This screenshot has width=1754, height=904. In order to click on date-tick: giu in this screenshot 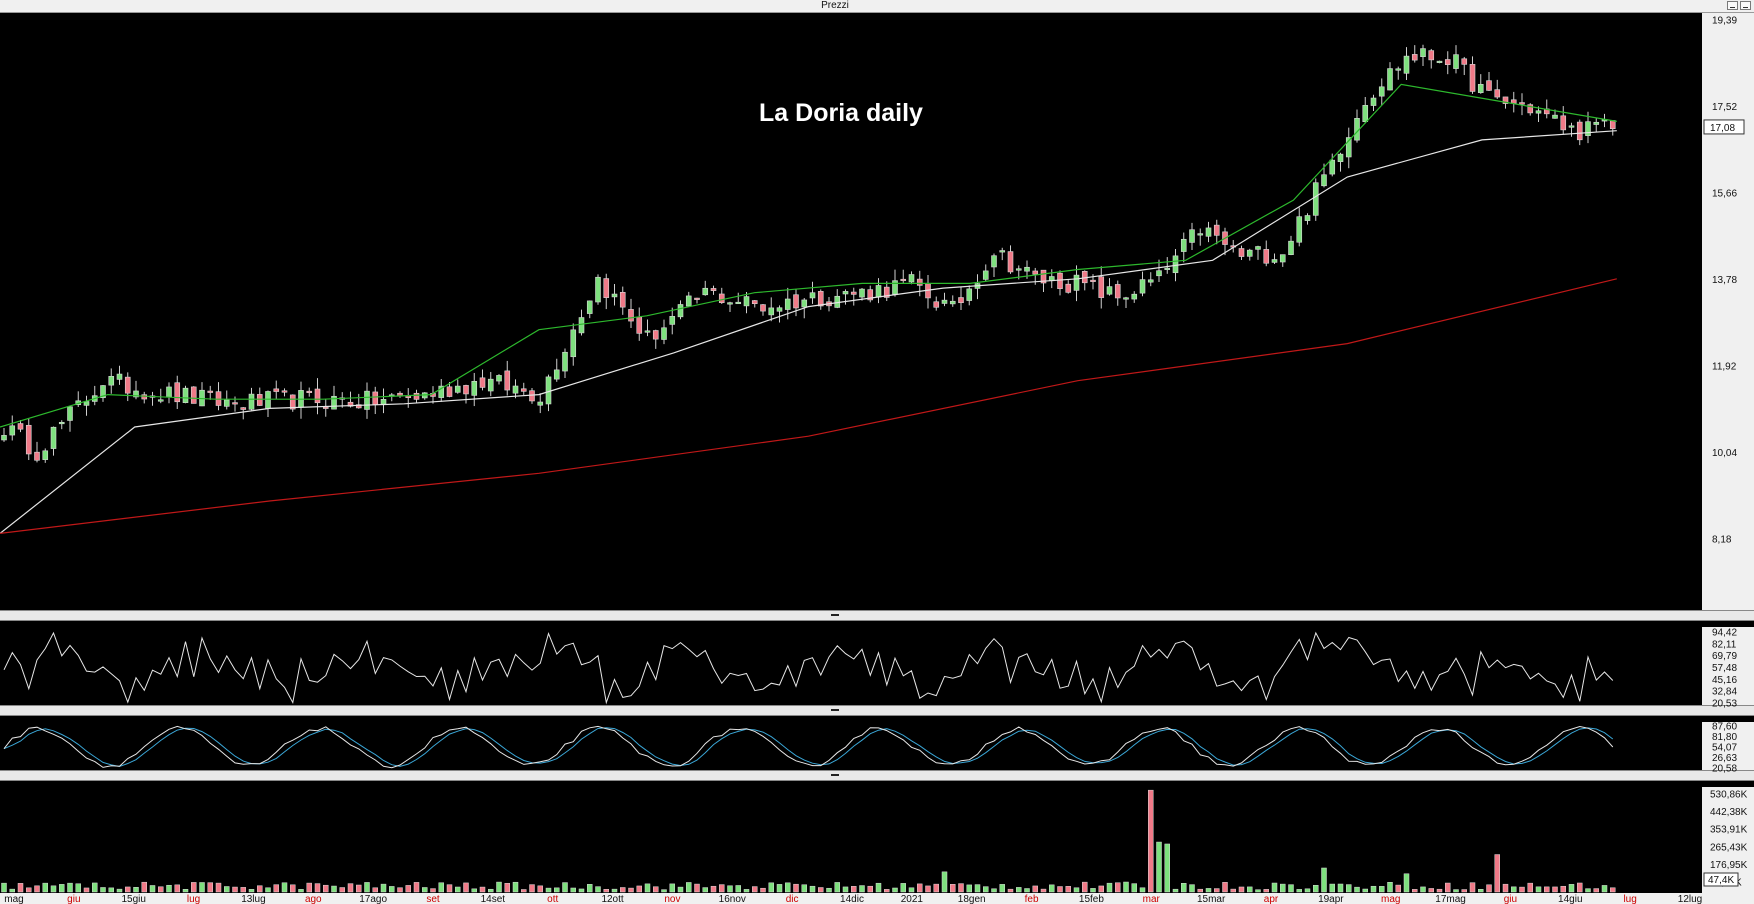, I will do `click(73, 899)`.